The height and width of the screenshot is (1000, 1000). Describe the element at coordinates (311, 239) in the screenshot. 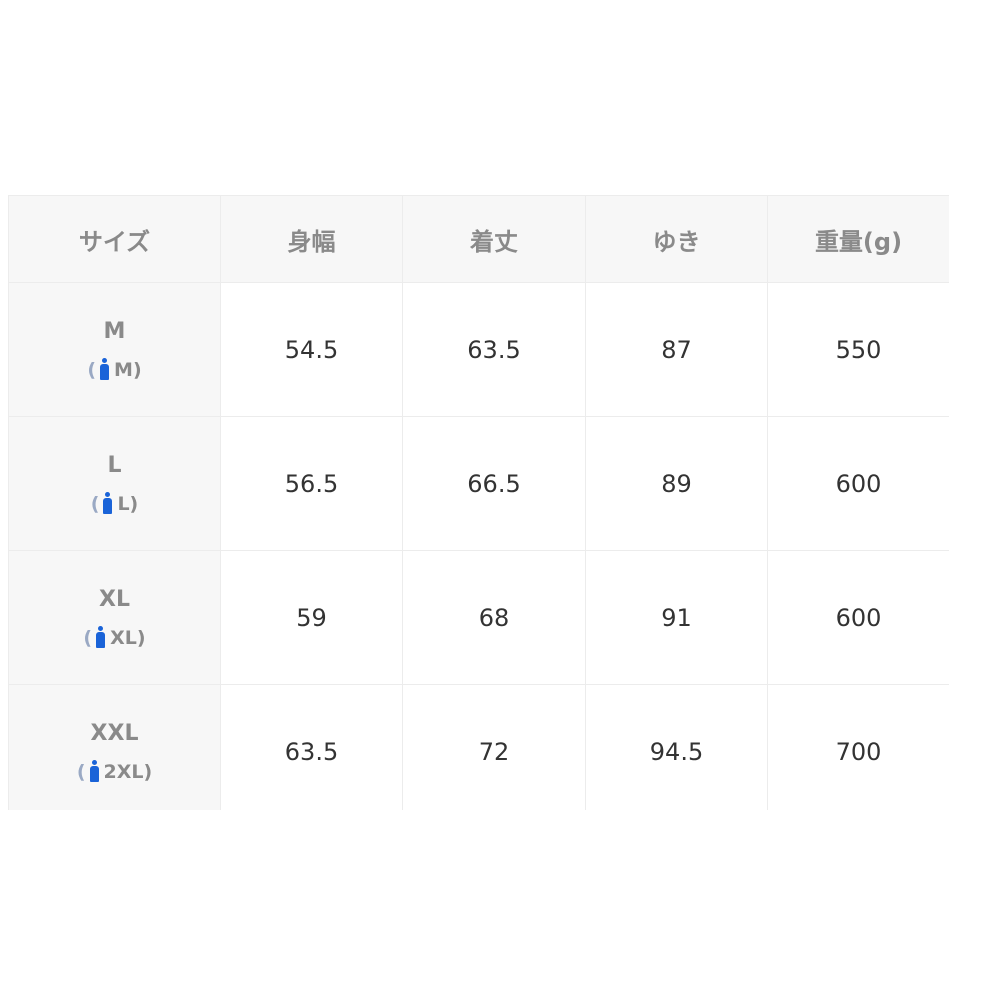

I see `header-chest-width: 身幅` at that location.